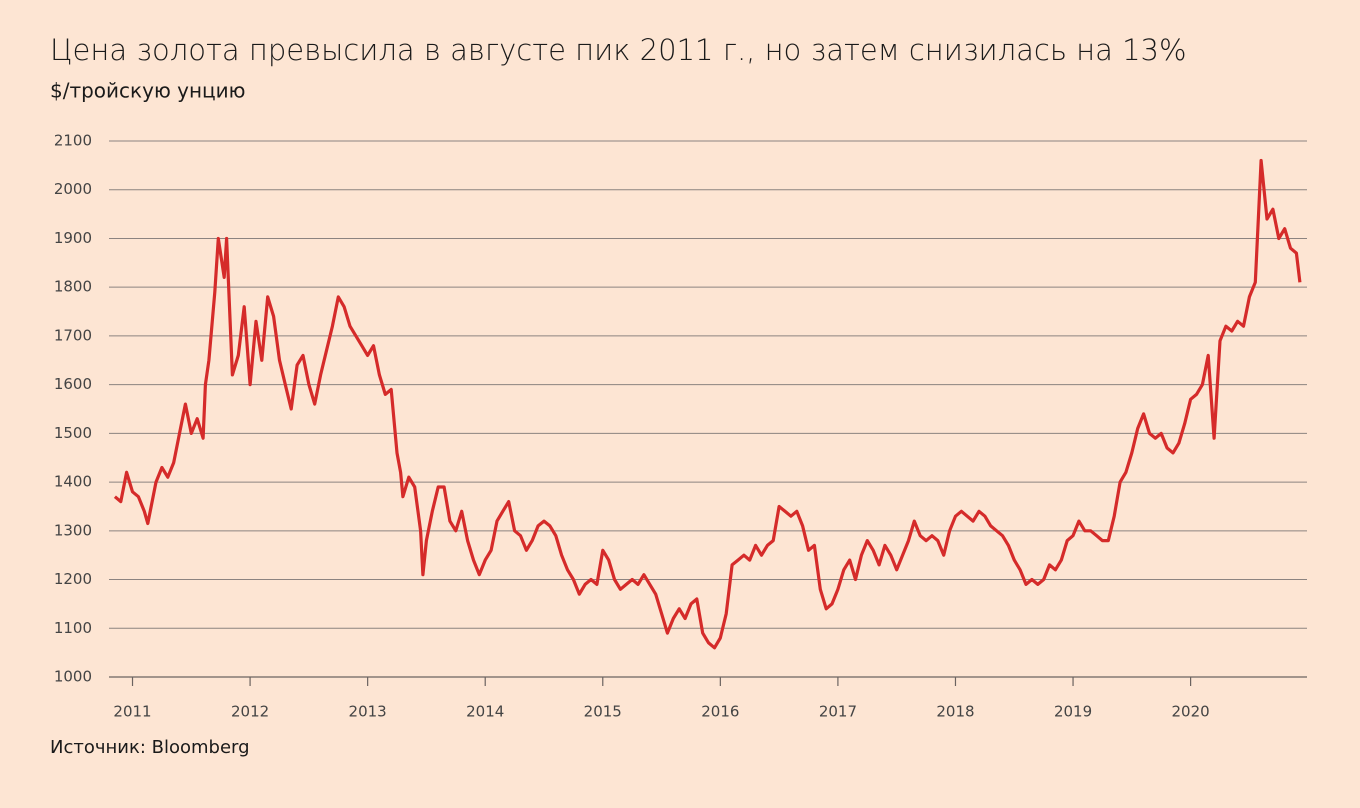 The width and height of the screenshot is (1360, 808). Describe the element at coordinates (720, 712) in the screenshot. I see `x-tick-label: 2016` at that location.